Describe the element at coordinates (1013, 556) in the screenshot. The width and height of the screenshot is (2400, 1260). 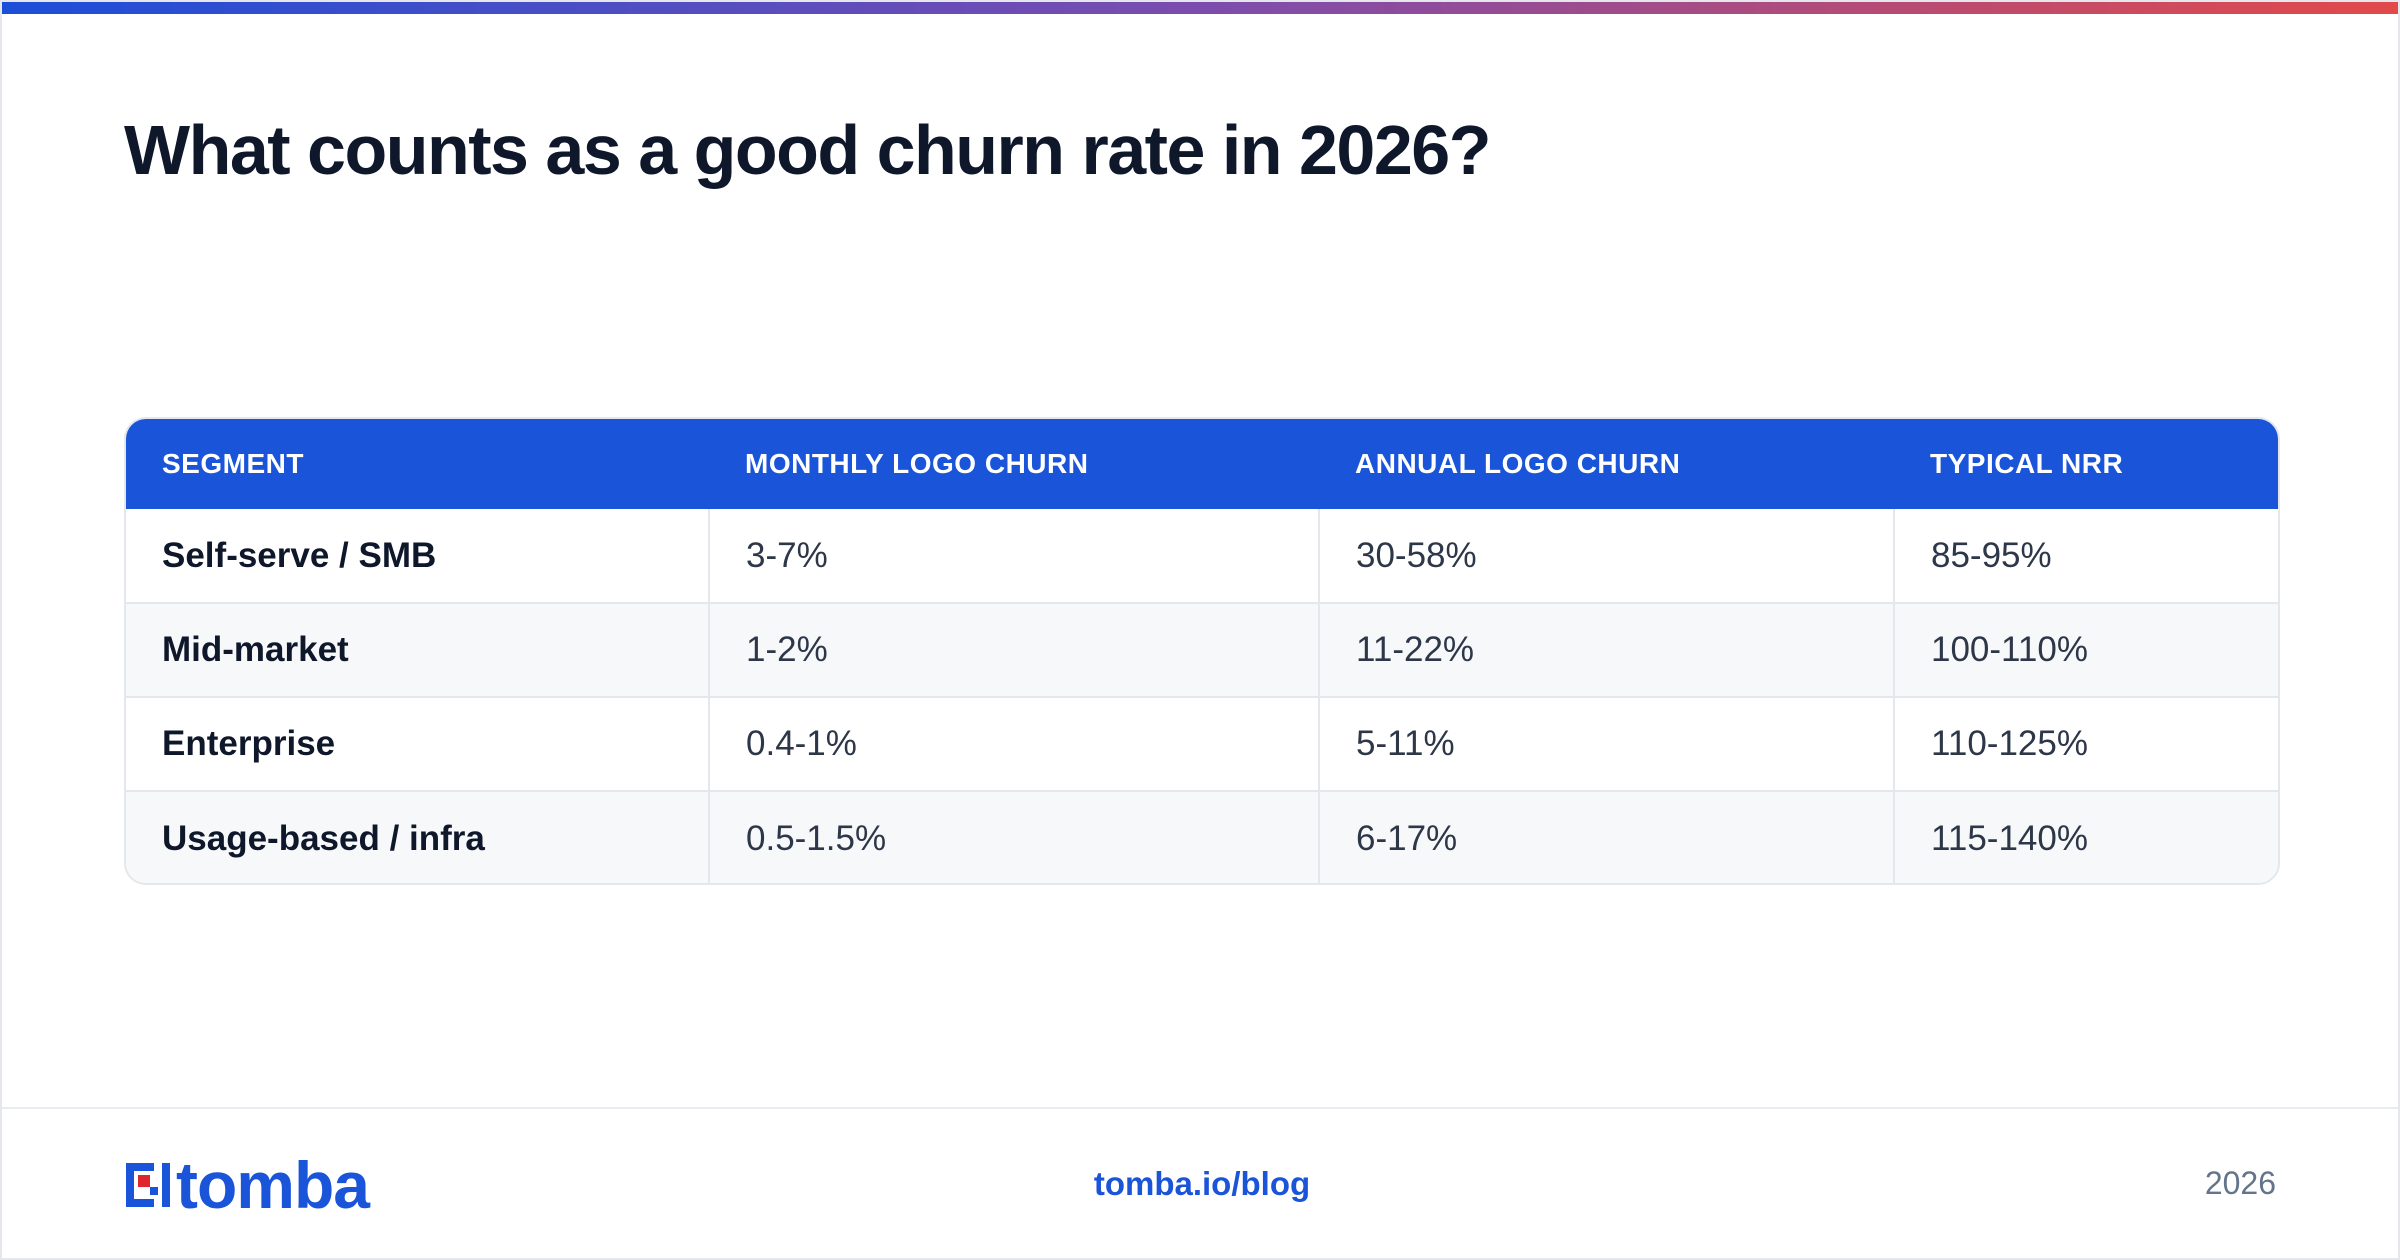
I see `monthly-churn-cell: 3-7%` at that location.